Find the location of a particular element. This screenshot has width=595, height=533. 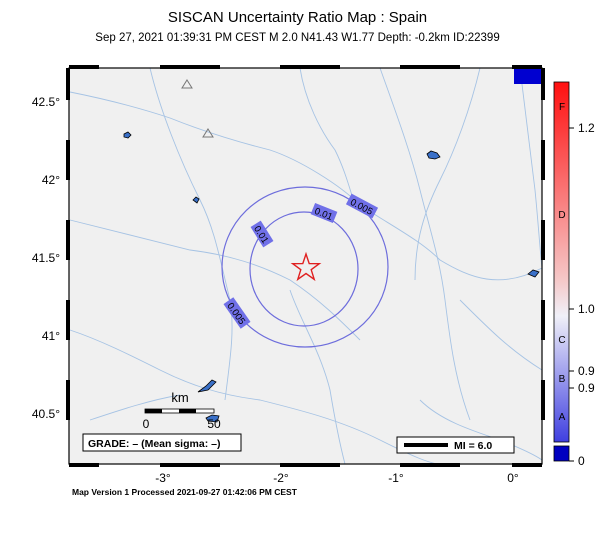

lat-tick-label: 42.5° is located at coordinates (46, 102).